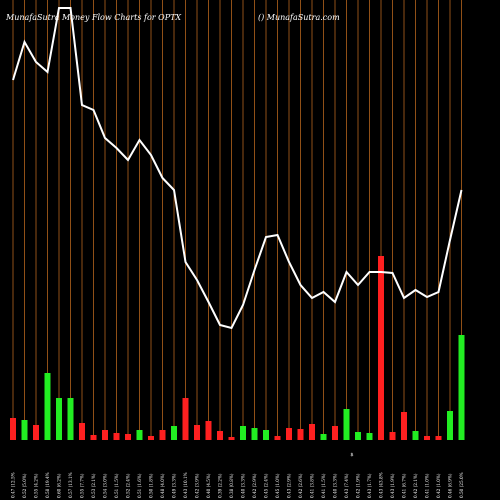 Image resolution: width=500 pixels, height=500 pixels. What do you see at coordinates (266, 485) in the screenshot?
I see `x-tick-label: 0.45 (2.4%)` at bounding box center [266, 485].